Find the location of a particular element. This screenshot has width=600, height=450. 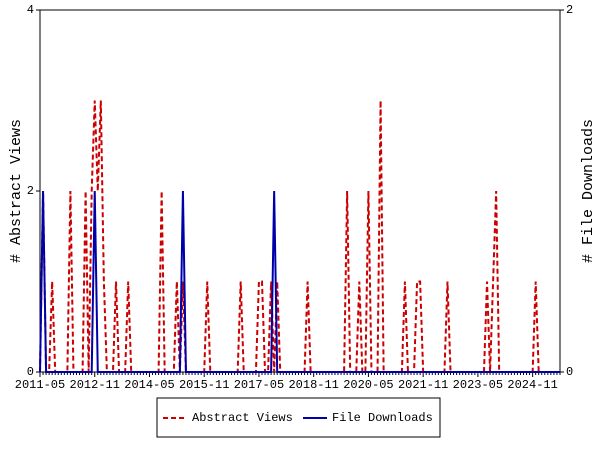

legend-box is located at coordinates (298, 417).